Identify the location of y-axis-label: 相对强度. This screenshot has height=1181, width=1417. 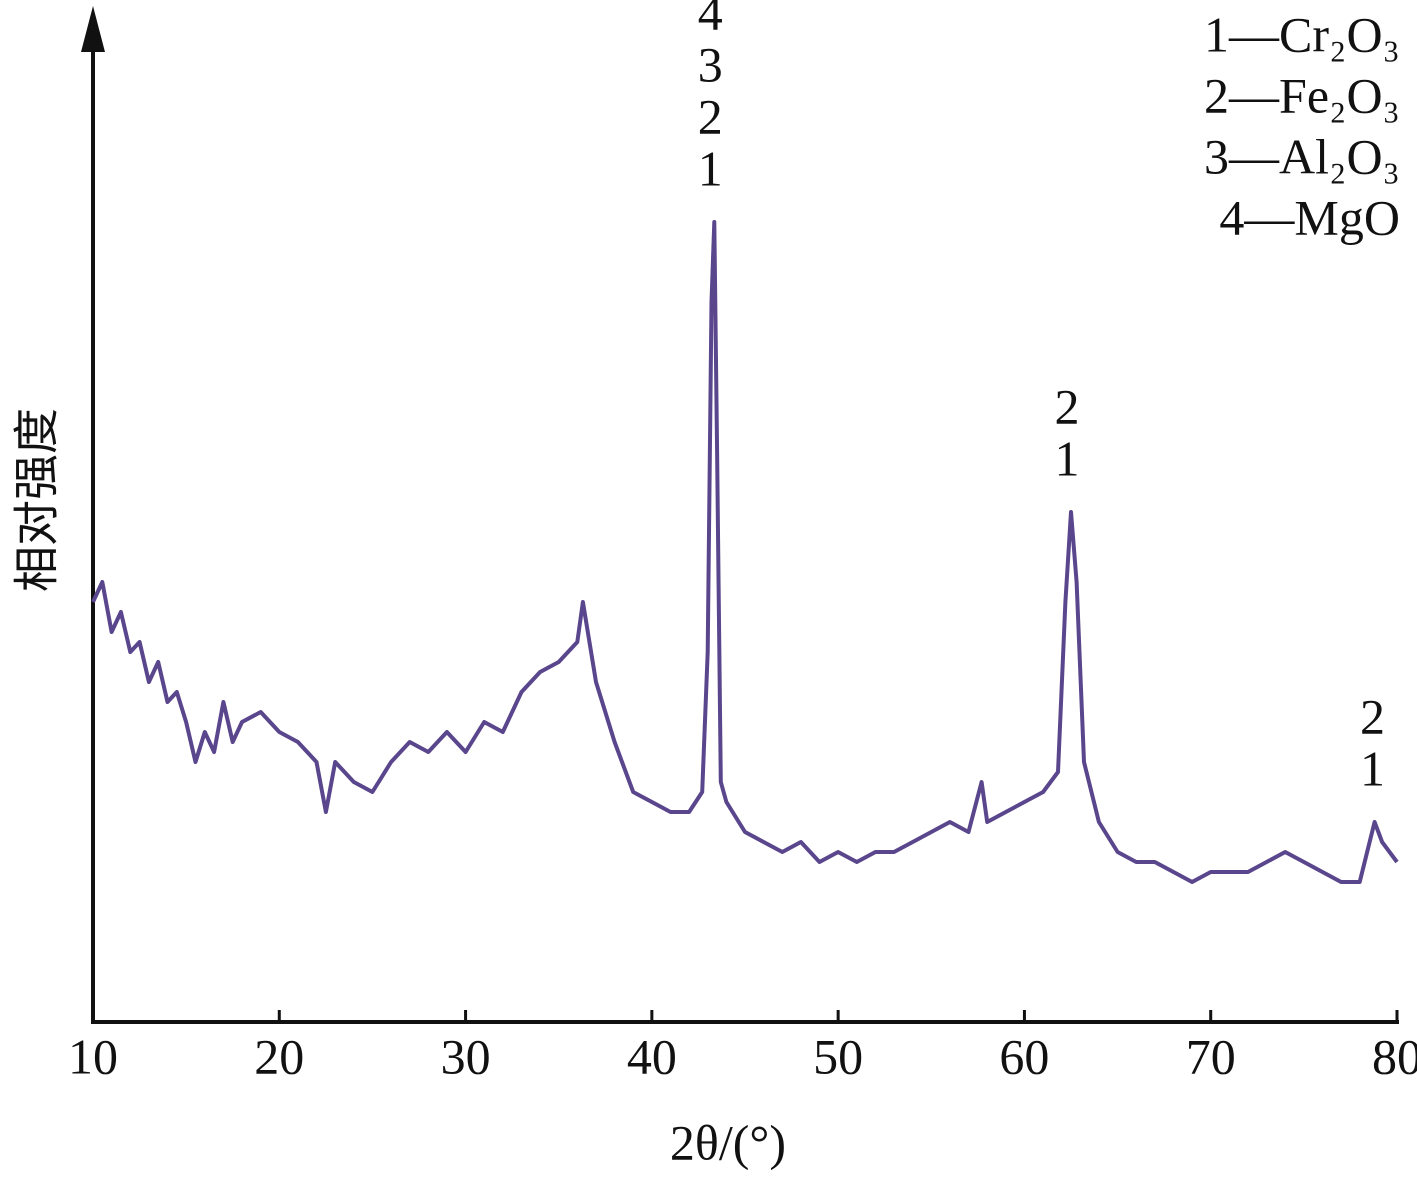
(37, 500).